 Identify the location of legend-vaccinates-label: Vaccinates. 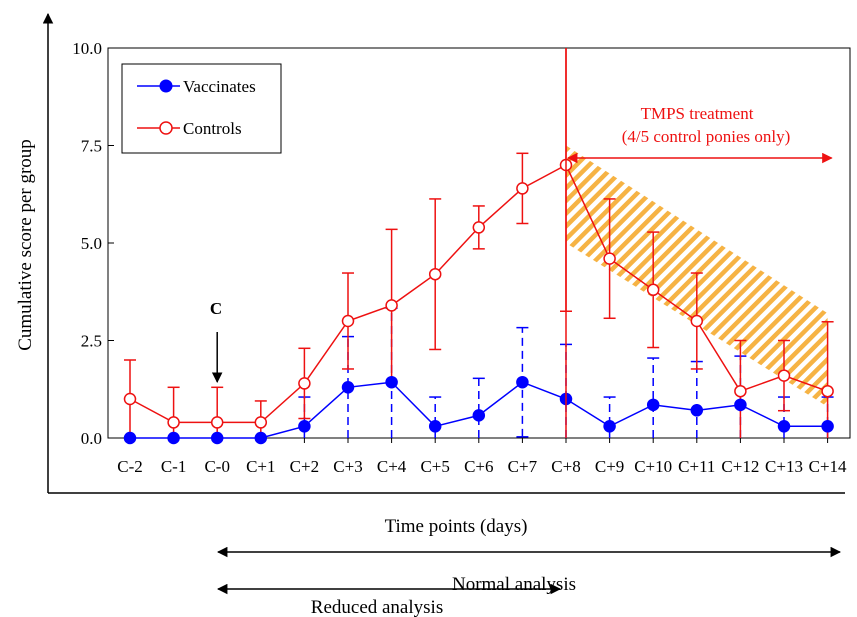
(219, 86).